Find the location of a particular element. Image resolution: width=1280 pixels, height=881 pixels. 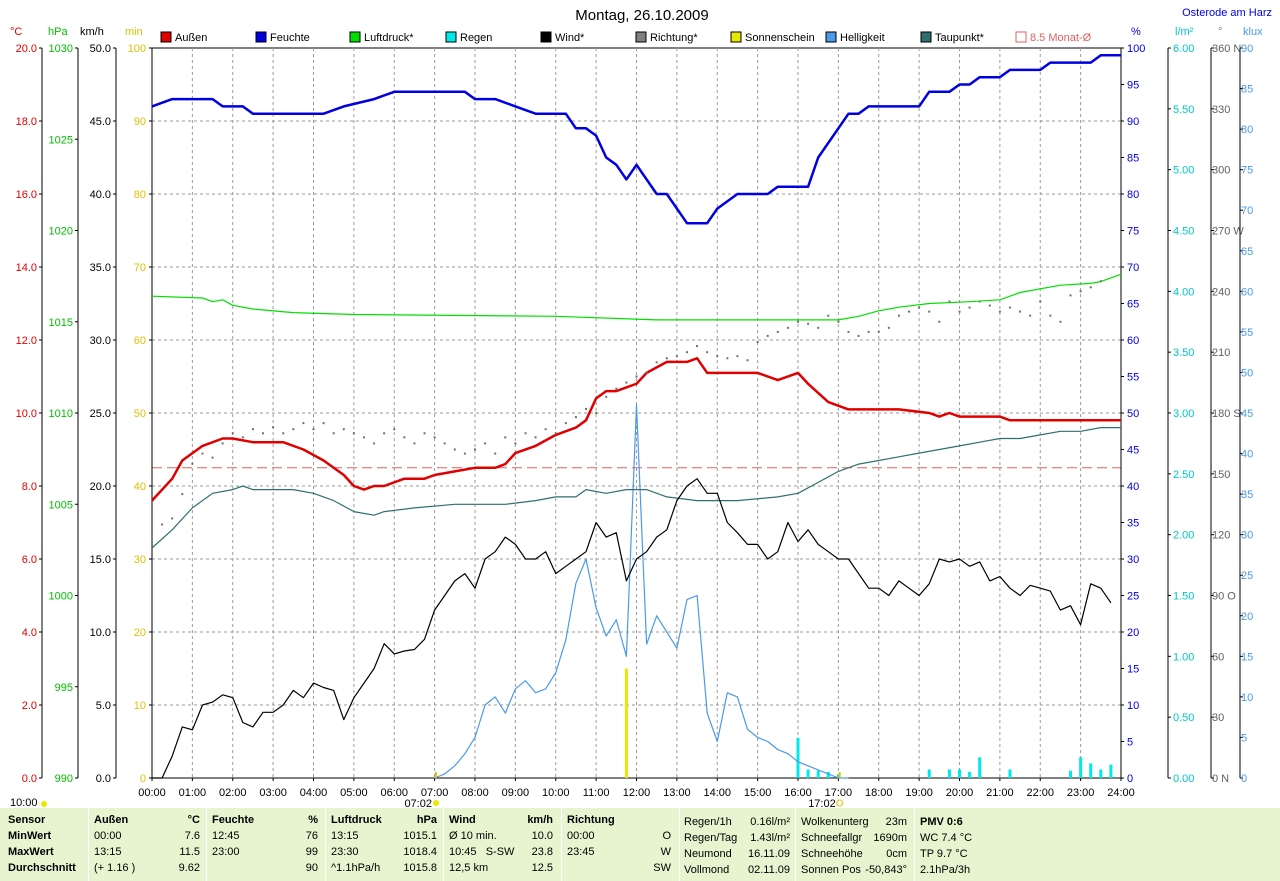

wind-max-value: 23.8 is located at coordinates (542, 852).